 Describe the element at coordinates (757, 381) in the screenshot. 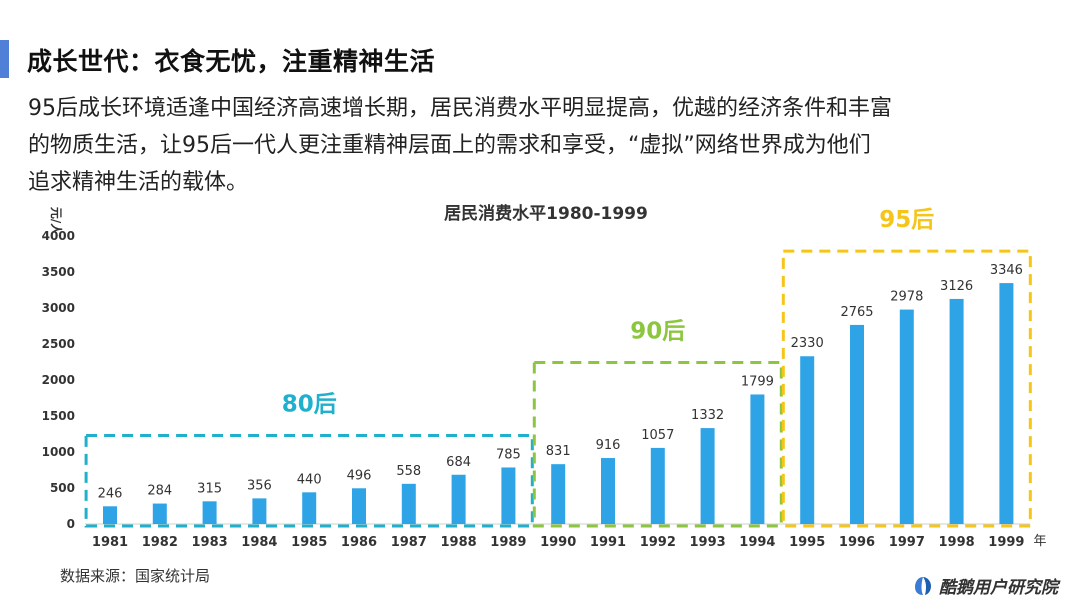

I see `bar-value-label: 1799` at that location.